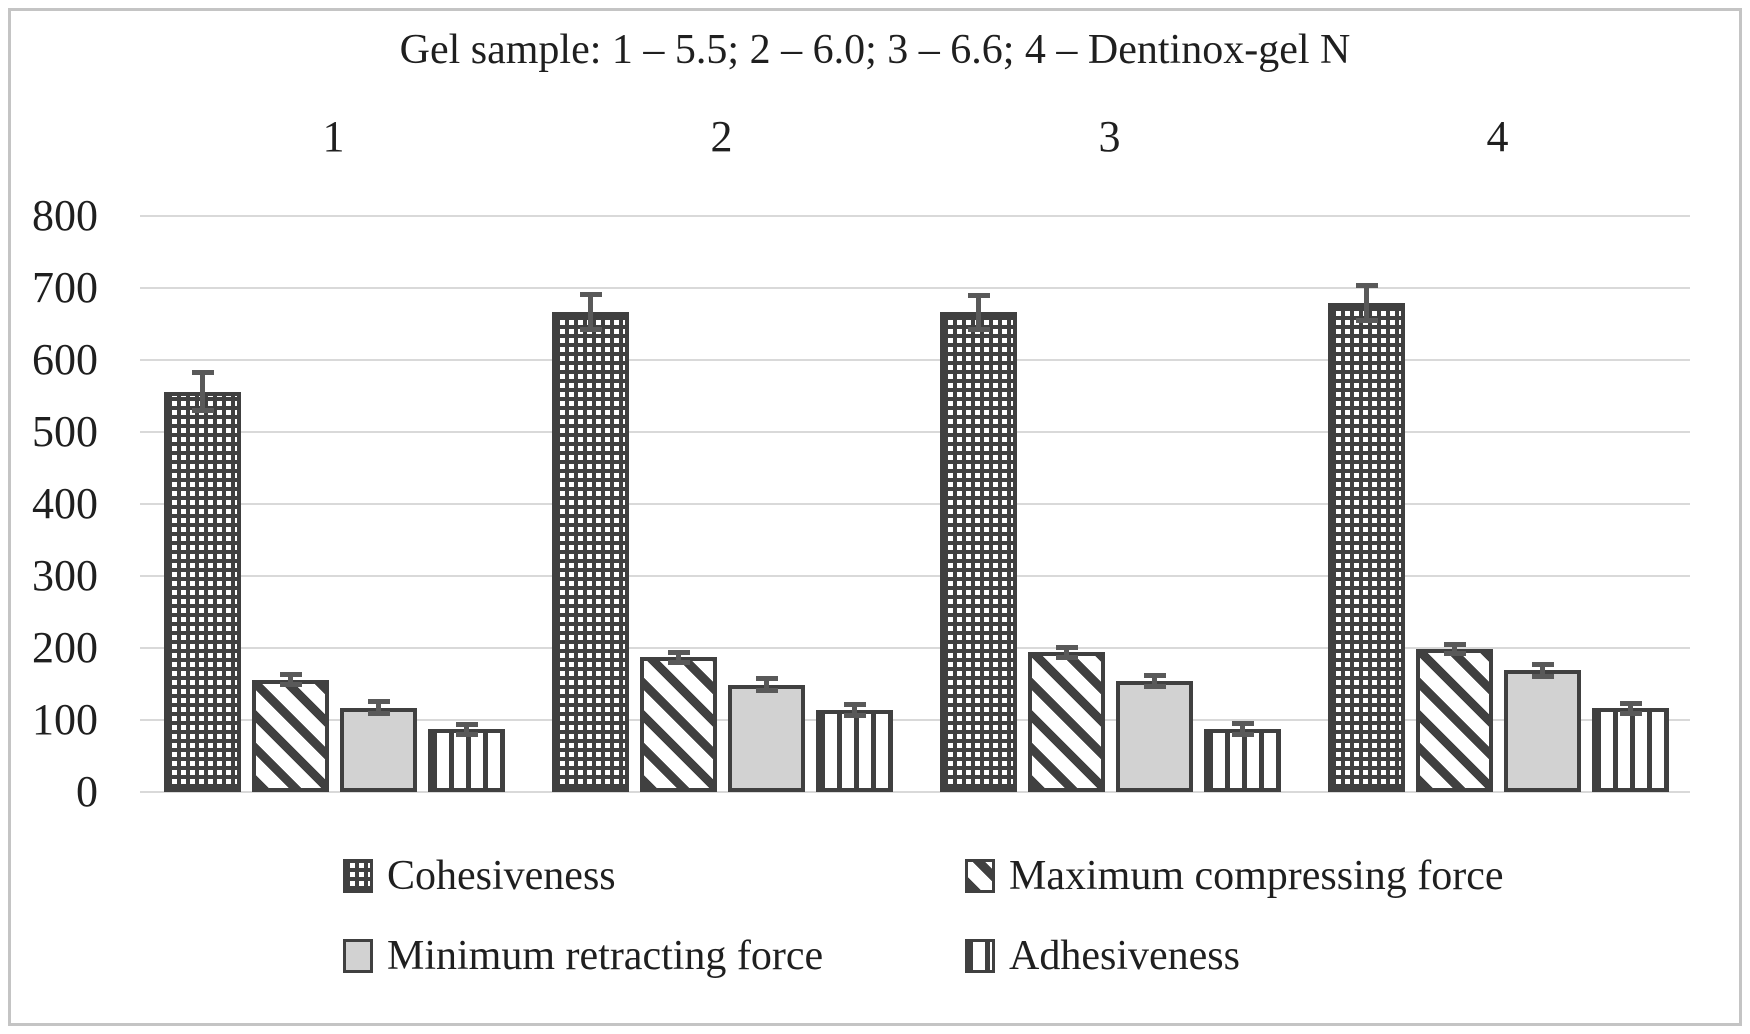 The width and height of the screenshot is (1750, 1034). What do you see at coordinates (65, 503) in the screenshot?
I see `y-axis-tick-label: 400` at bounding box center [65, 503].